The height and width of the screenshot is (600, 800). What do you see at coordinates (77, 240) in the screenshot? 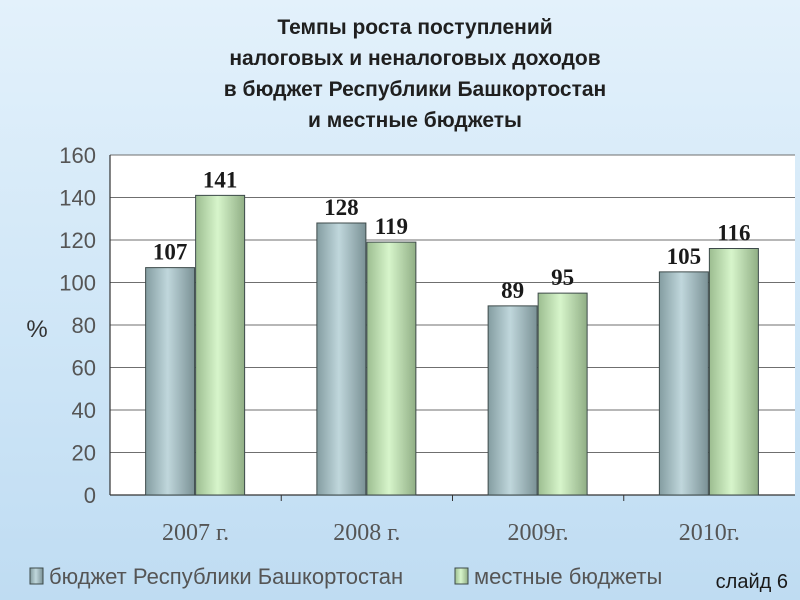
I see `y-tick-label: 120` at bounding box center [77, 240].